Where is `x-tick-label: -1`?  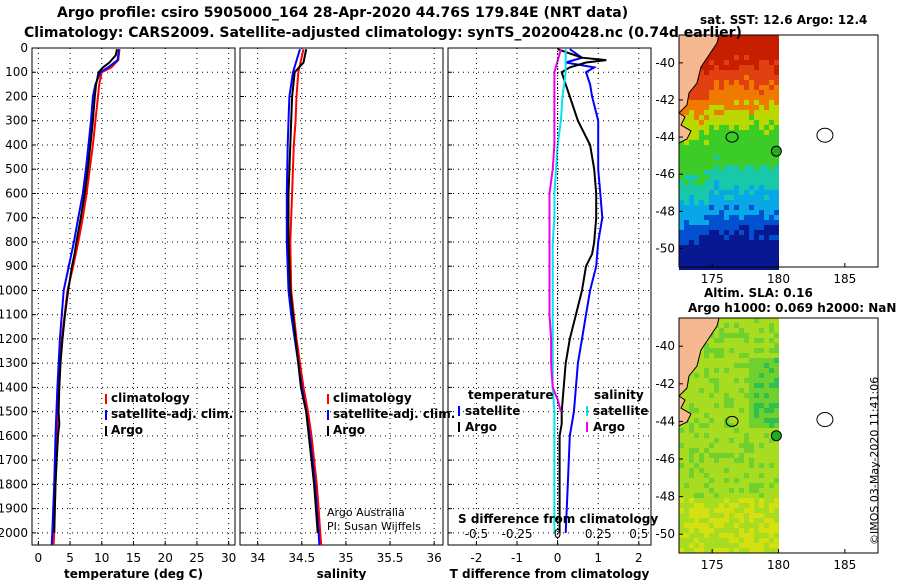 x-tick-label: -1 is located at coordinates (517, 558).